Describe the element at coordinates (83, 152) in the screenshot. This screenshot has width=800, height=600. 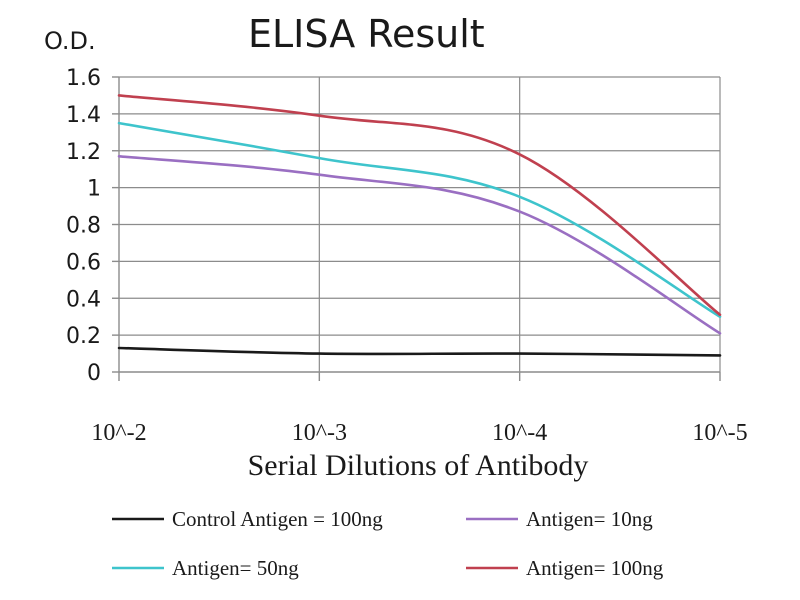
I see `y-tick-label: 1.2` at that location.